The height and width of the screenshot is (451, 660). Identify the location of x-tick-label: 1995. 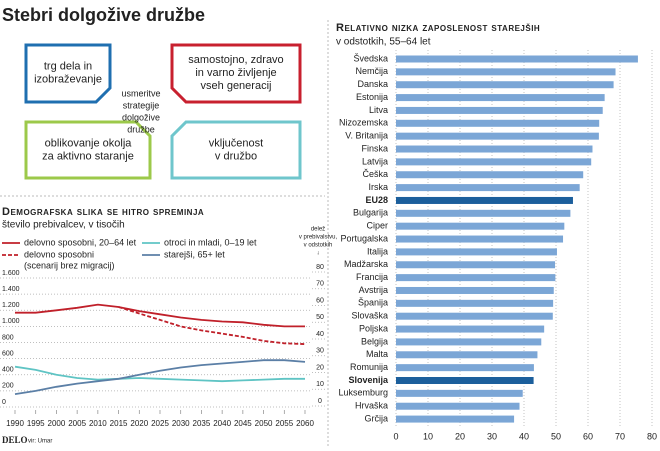
(36, 423).